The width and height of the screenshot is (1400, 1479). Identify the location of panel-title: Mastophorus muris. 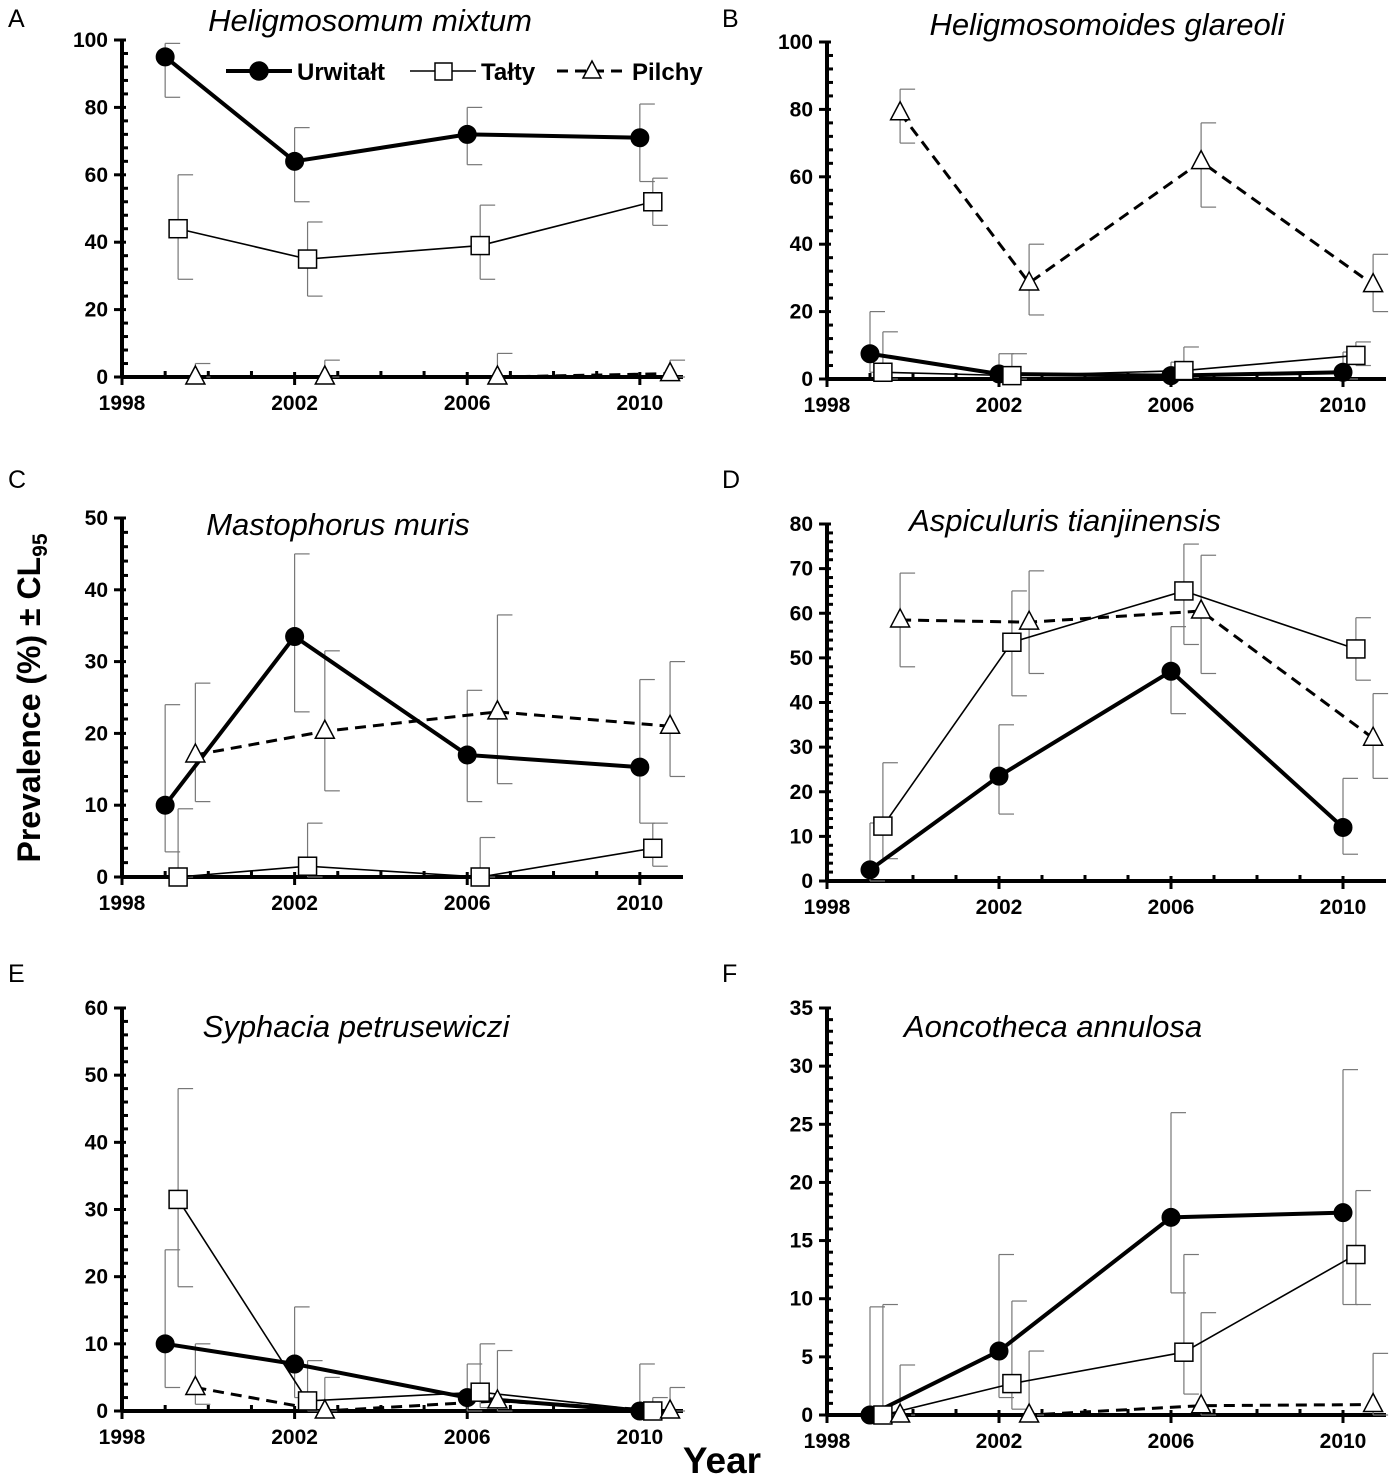
(338, 524).